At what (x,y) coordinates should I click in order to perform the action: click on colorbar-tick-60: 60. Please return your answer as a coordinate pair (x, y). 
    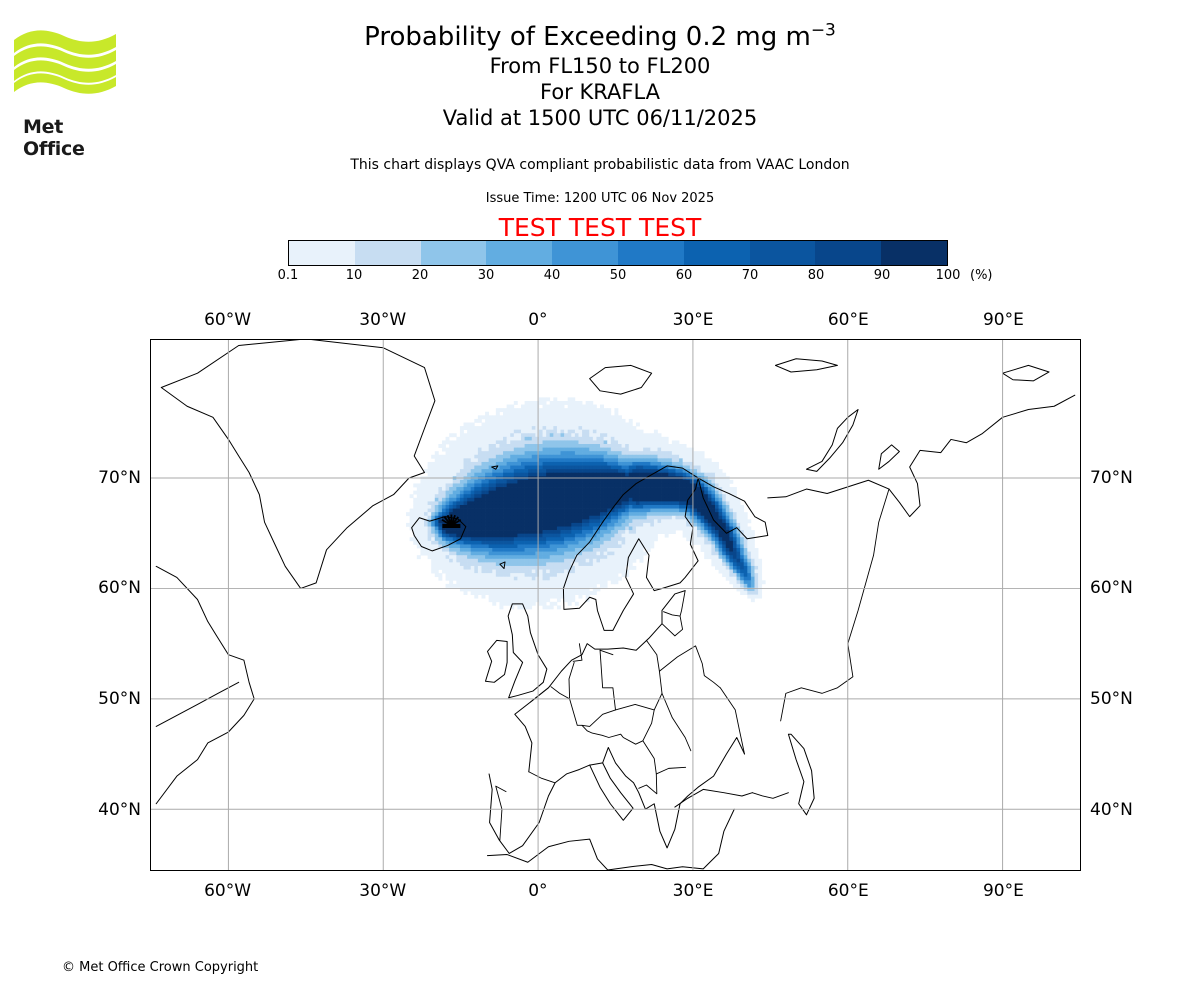
    Looking at the image, I should click on (684, 275).